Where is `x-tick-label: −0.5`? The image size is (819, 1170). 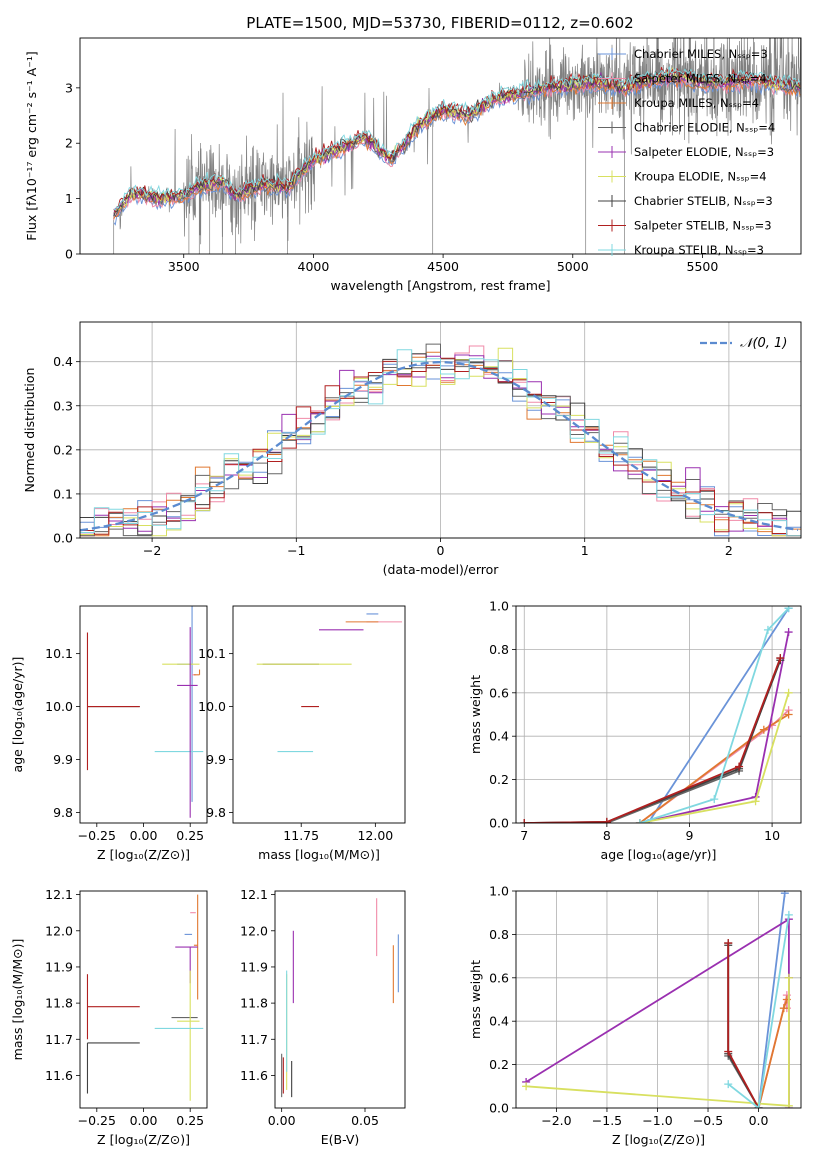 x-tick-label: −0.5 is located at coordinates (708, 1120).